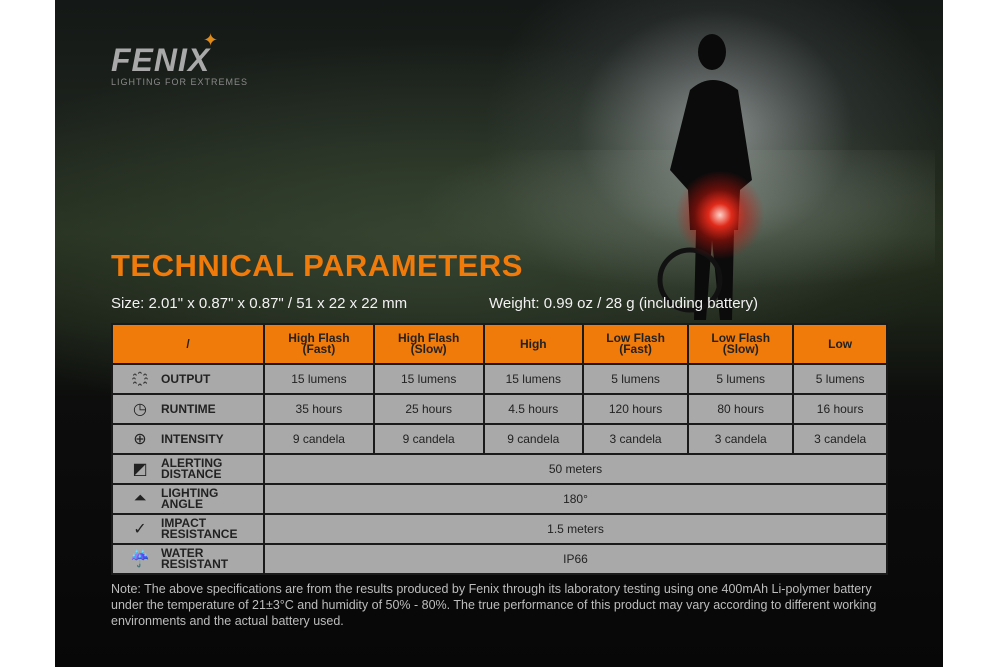  Describe the element at coordinates (140, 379) in the screenshot. I see `output-burst-icon: ҈` at that location.